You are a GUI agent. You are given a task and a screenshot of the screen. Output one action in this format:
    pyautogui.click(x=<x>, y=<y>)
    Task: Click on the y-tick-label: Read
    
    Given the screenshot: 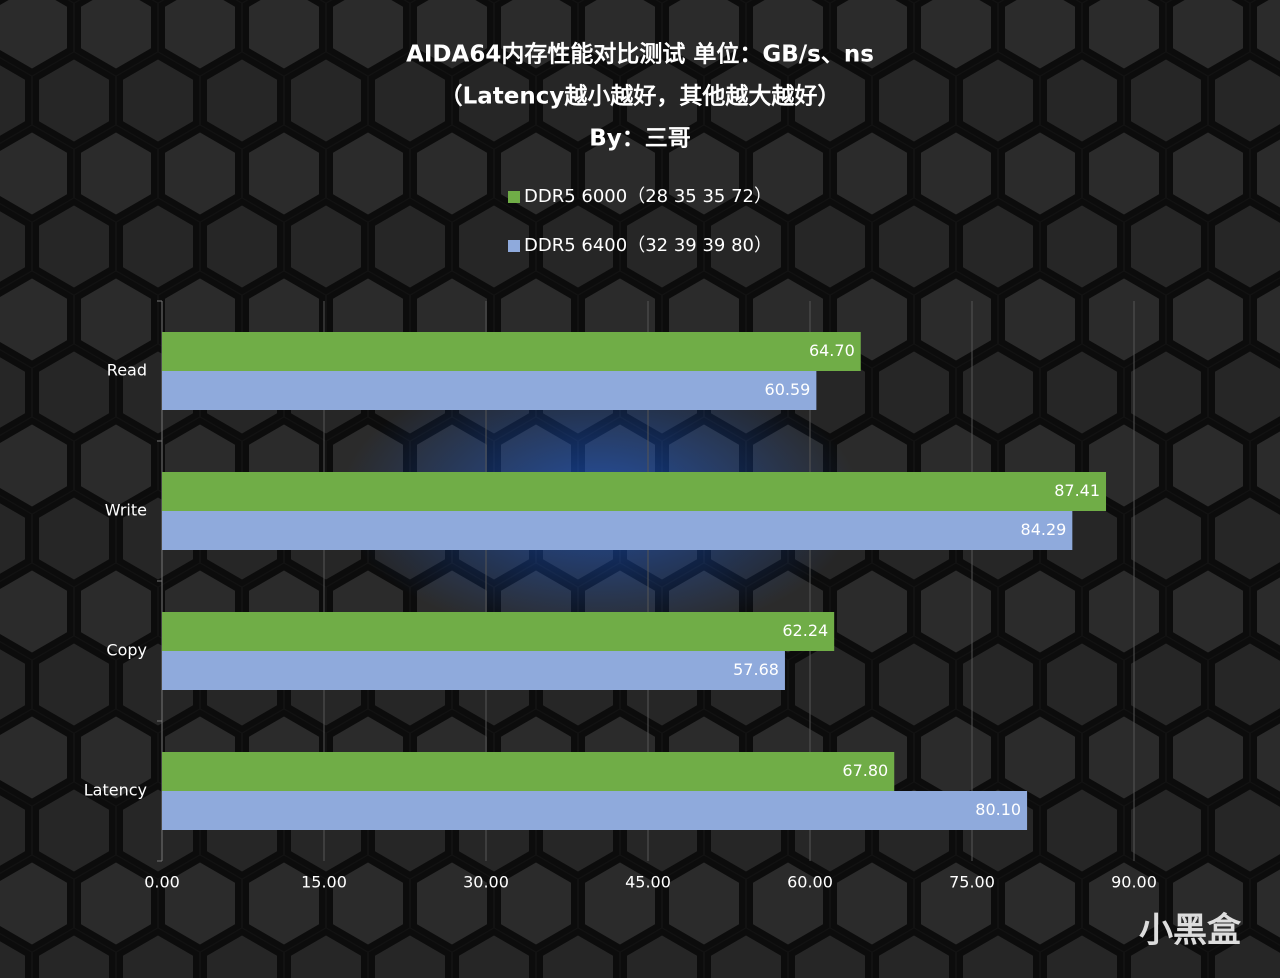 What is the action you would take?
    pyautogui.click(x=127, y=370)
    